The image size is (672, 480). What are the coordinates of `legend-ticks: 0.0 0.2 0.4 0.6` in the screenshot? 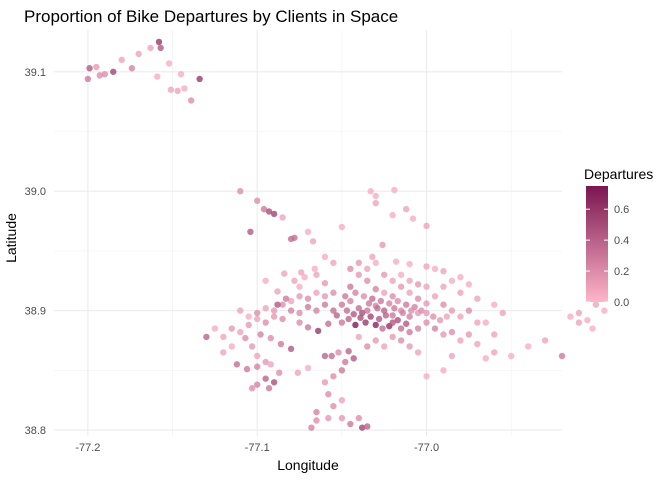 It's located at (607, 256).